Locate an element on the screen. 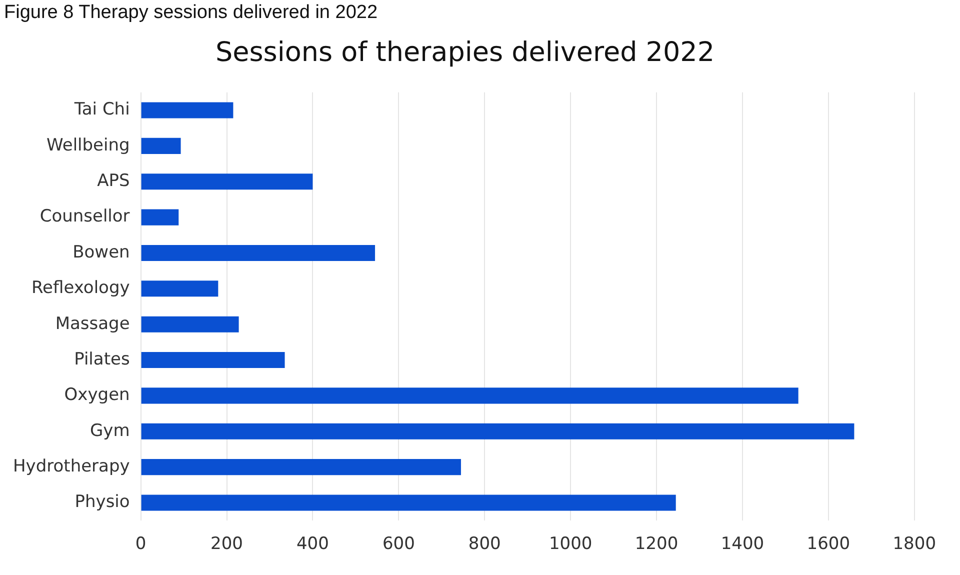 The image size is (960, 575). y-tick-label: Counsellor is located at coordinates (85, 216).